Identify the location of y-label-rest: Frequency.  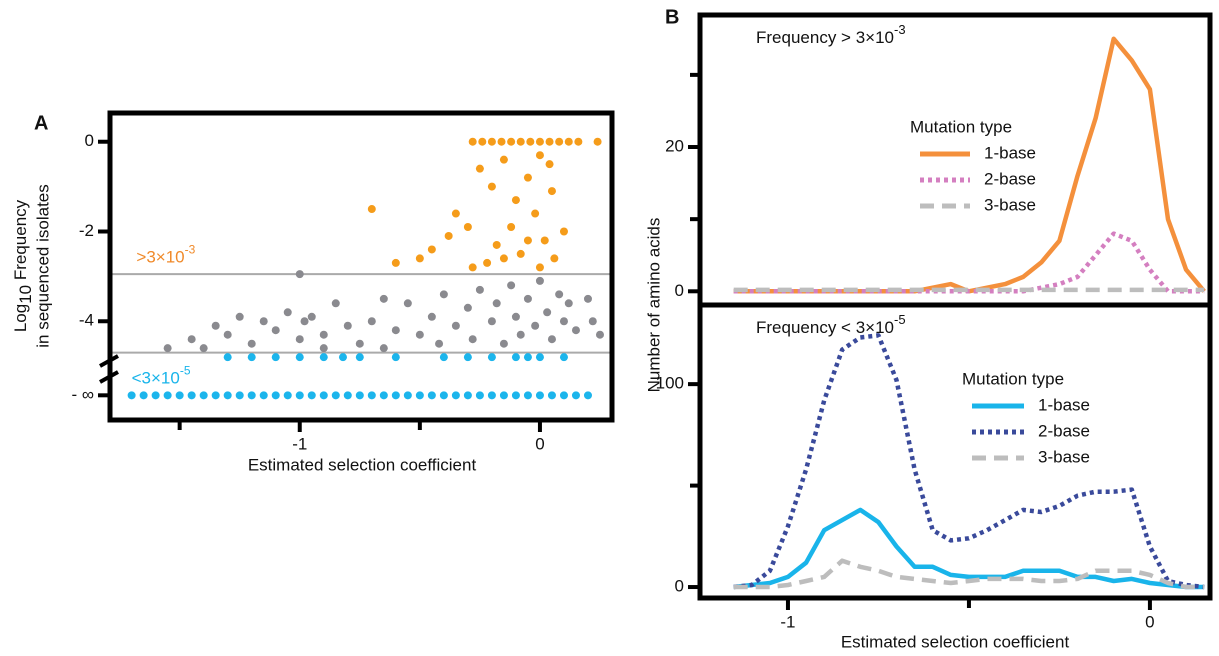
(20, 242).